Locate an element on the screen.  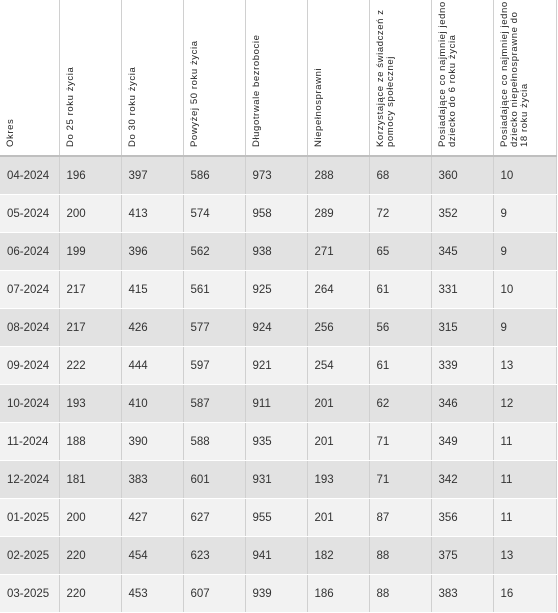
cell-long-term-unemployed: 973 is located at coordinates (276, 175).